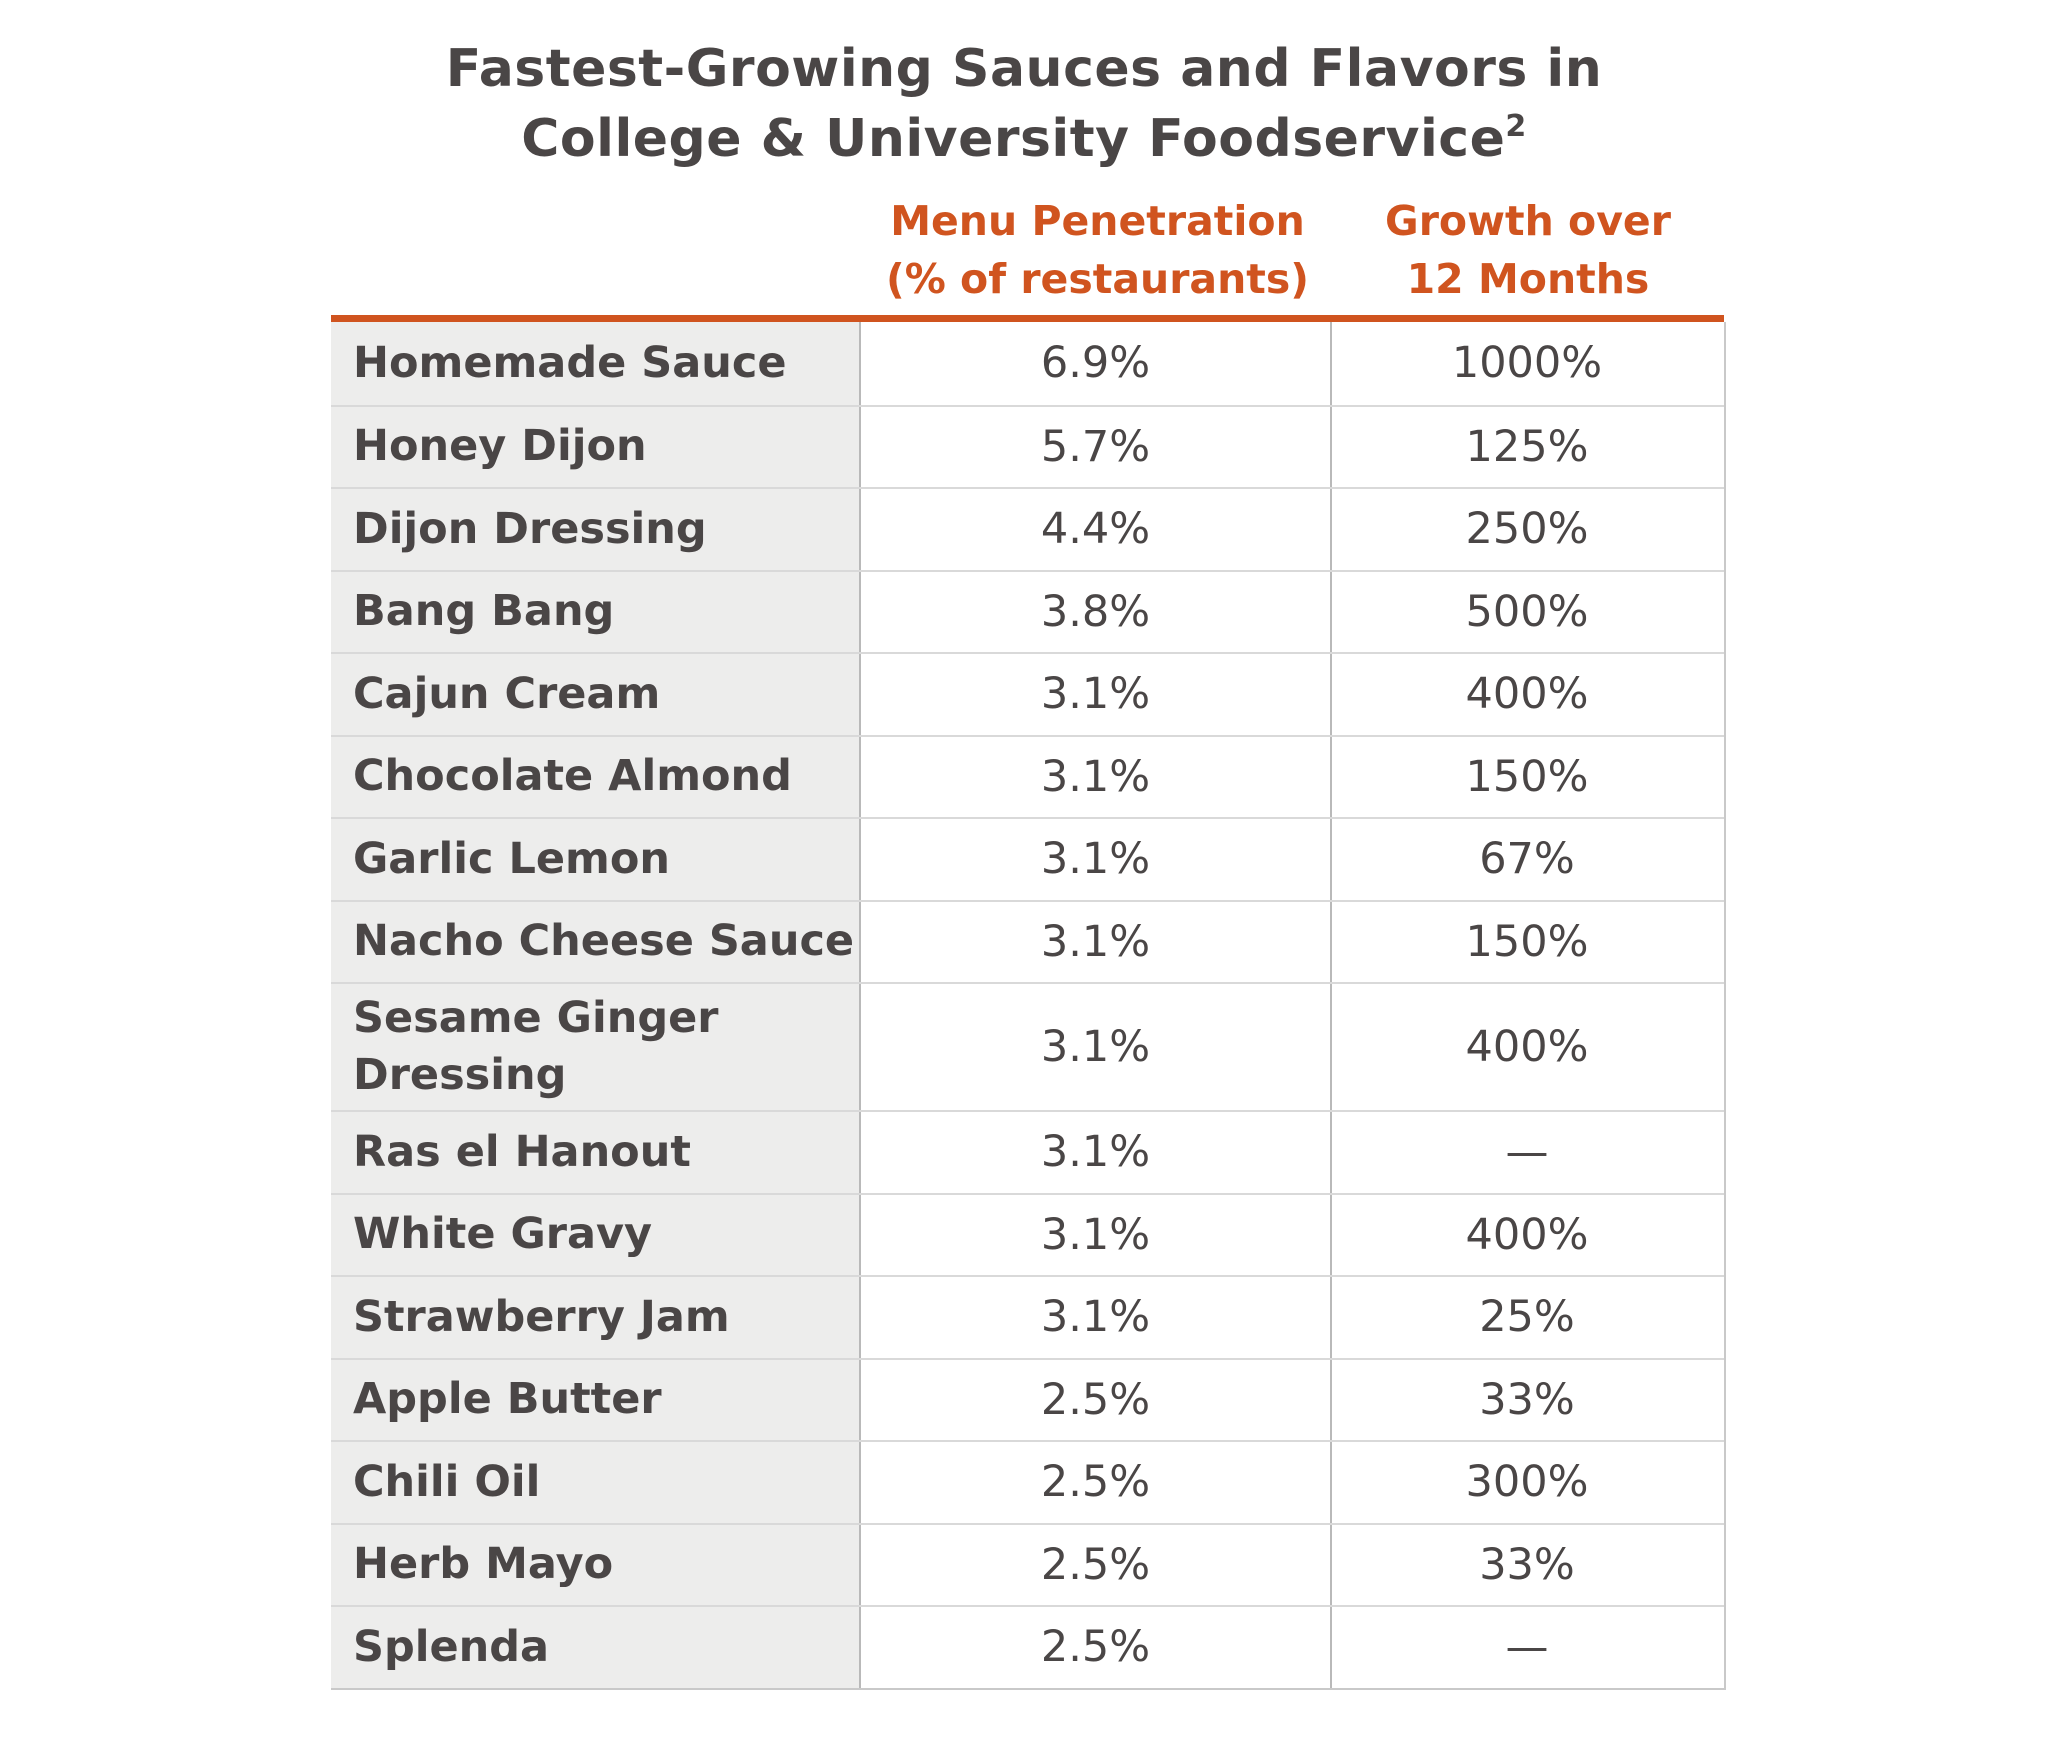 This screenshot has width=2048, height=1741. I want to click on growth-value: 25%, so click(1527, 1317).